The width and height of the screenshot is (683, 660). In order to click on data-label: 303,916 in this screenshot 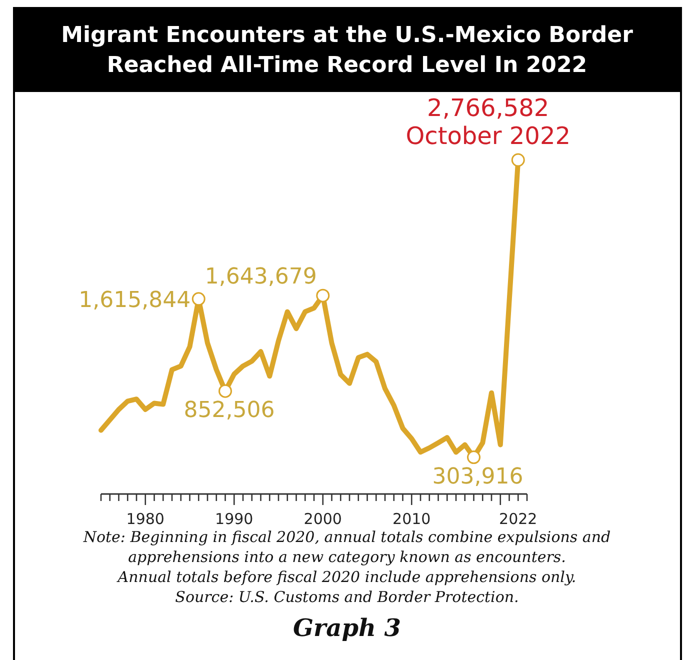, I will do `click(478, 477)`.